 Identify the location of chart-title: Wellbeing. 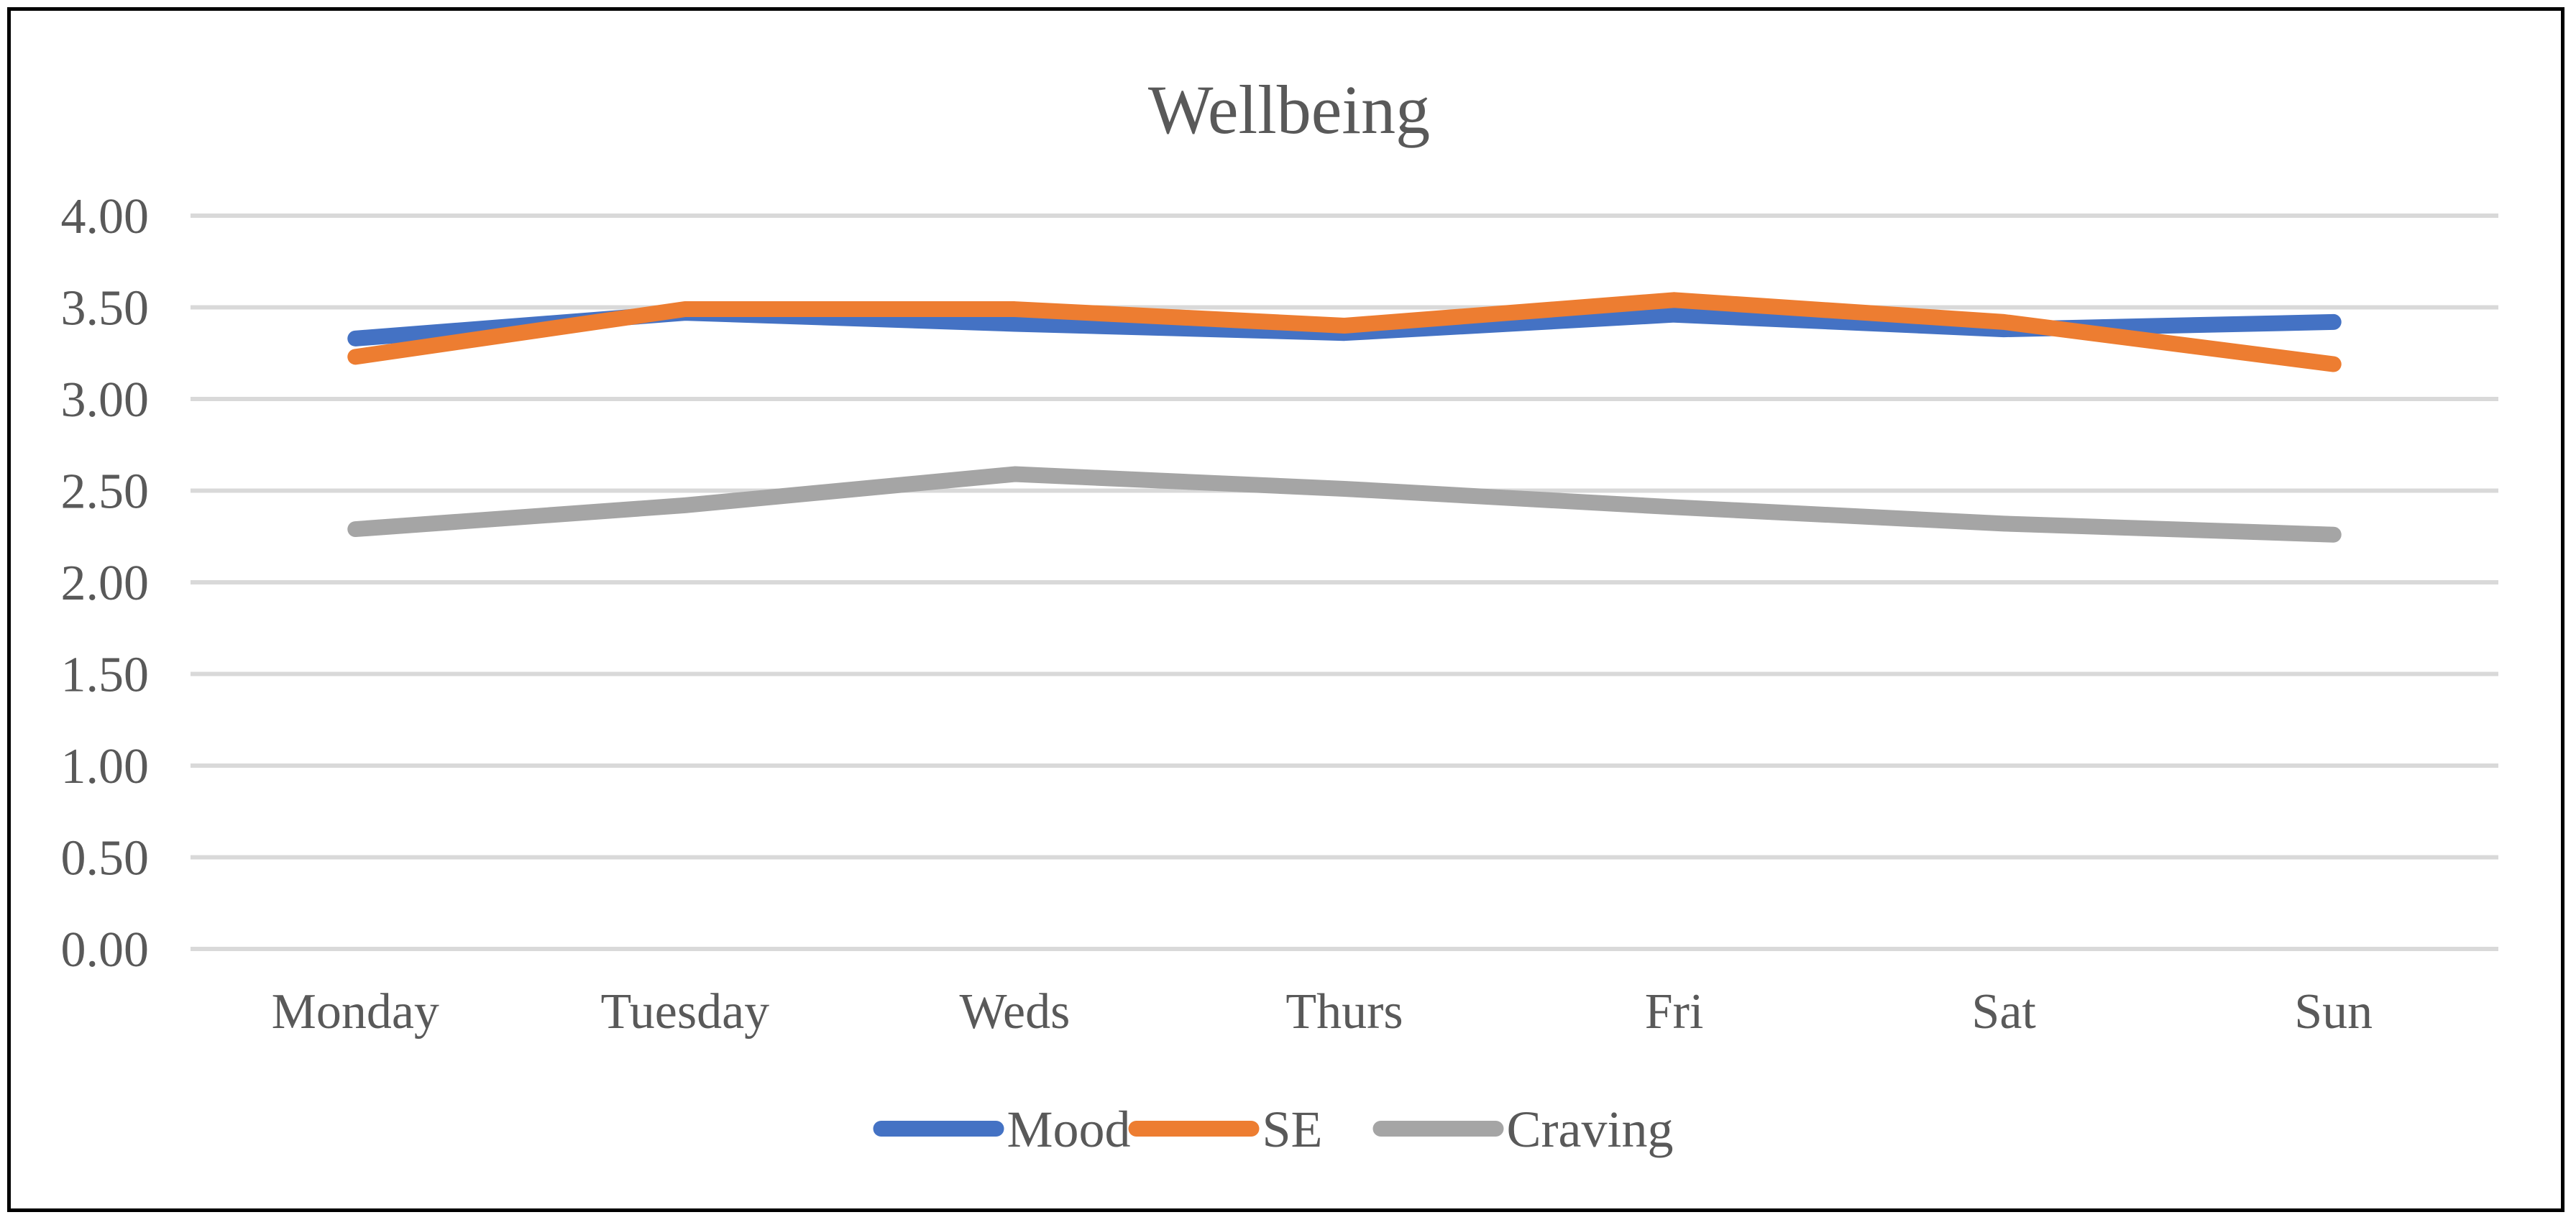
(1289, 109).